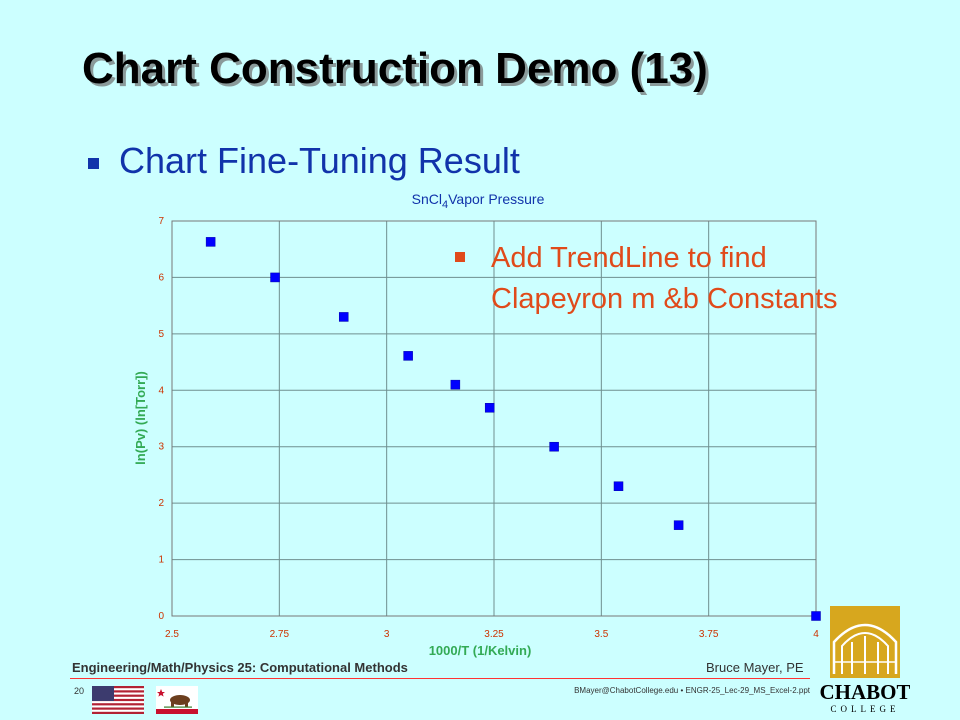 The height and width of the screenshot is (720, 960). What do you see at coordinates (395, 68) in the screenshot?
I see `slide-title: Chart Construction Demo (13)` at bounding box center [395, 68].